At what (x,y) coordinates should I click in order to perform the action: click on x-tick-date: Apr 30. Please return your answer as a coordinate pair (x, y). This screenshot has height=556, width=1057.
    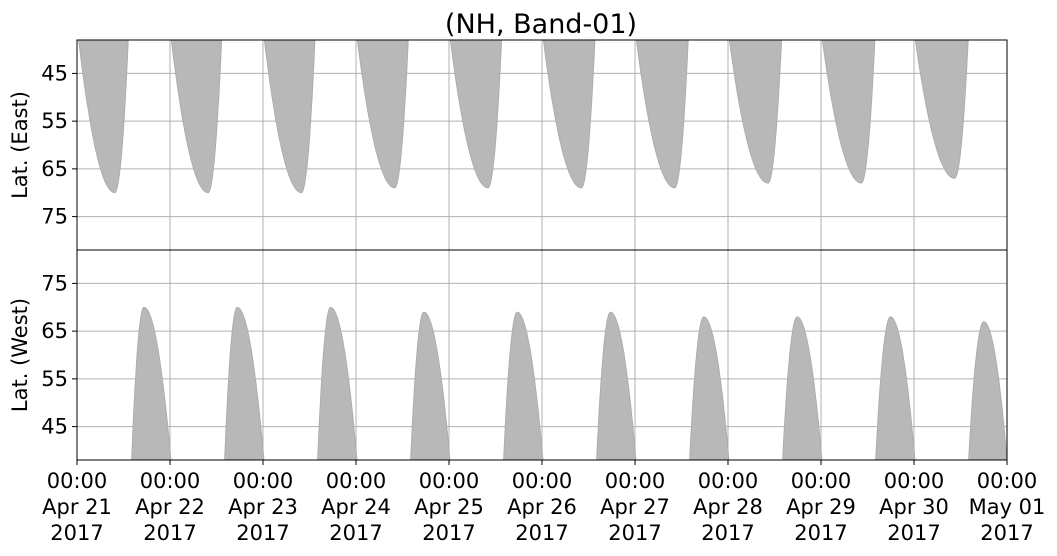
    Looking at the image, I should click on (914, 507).